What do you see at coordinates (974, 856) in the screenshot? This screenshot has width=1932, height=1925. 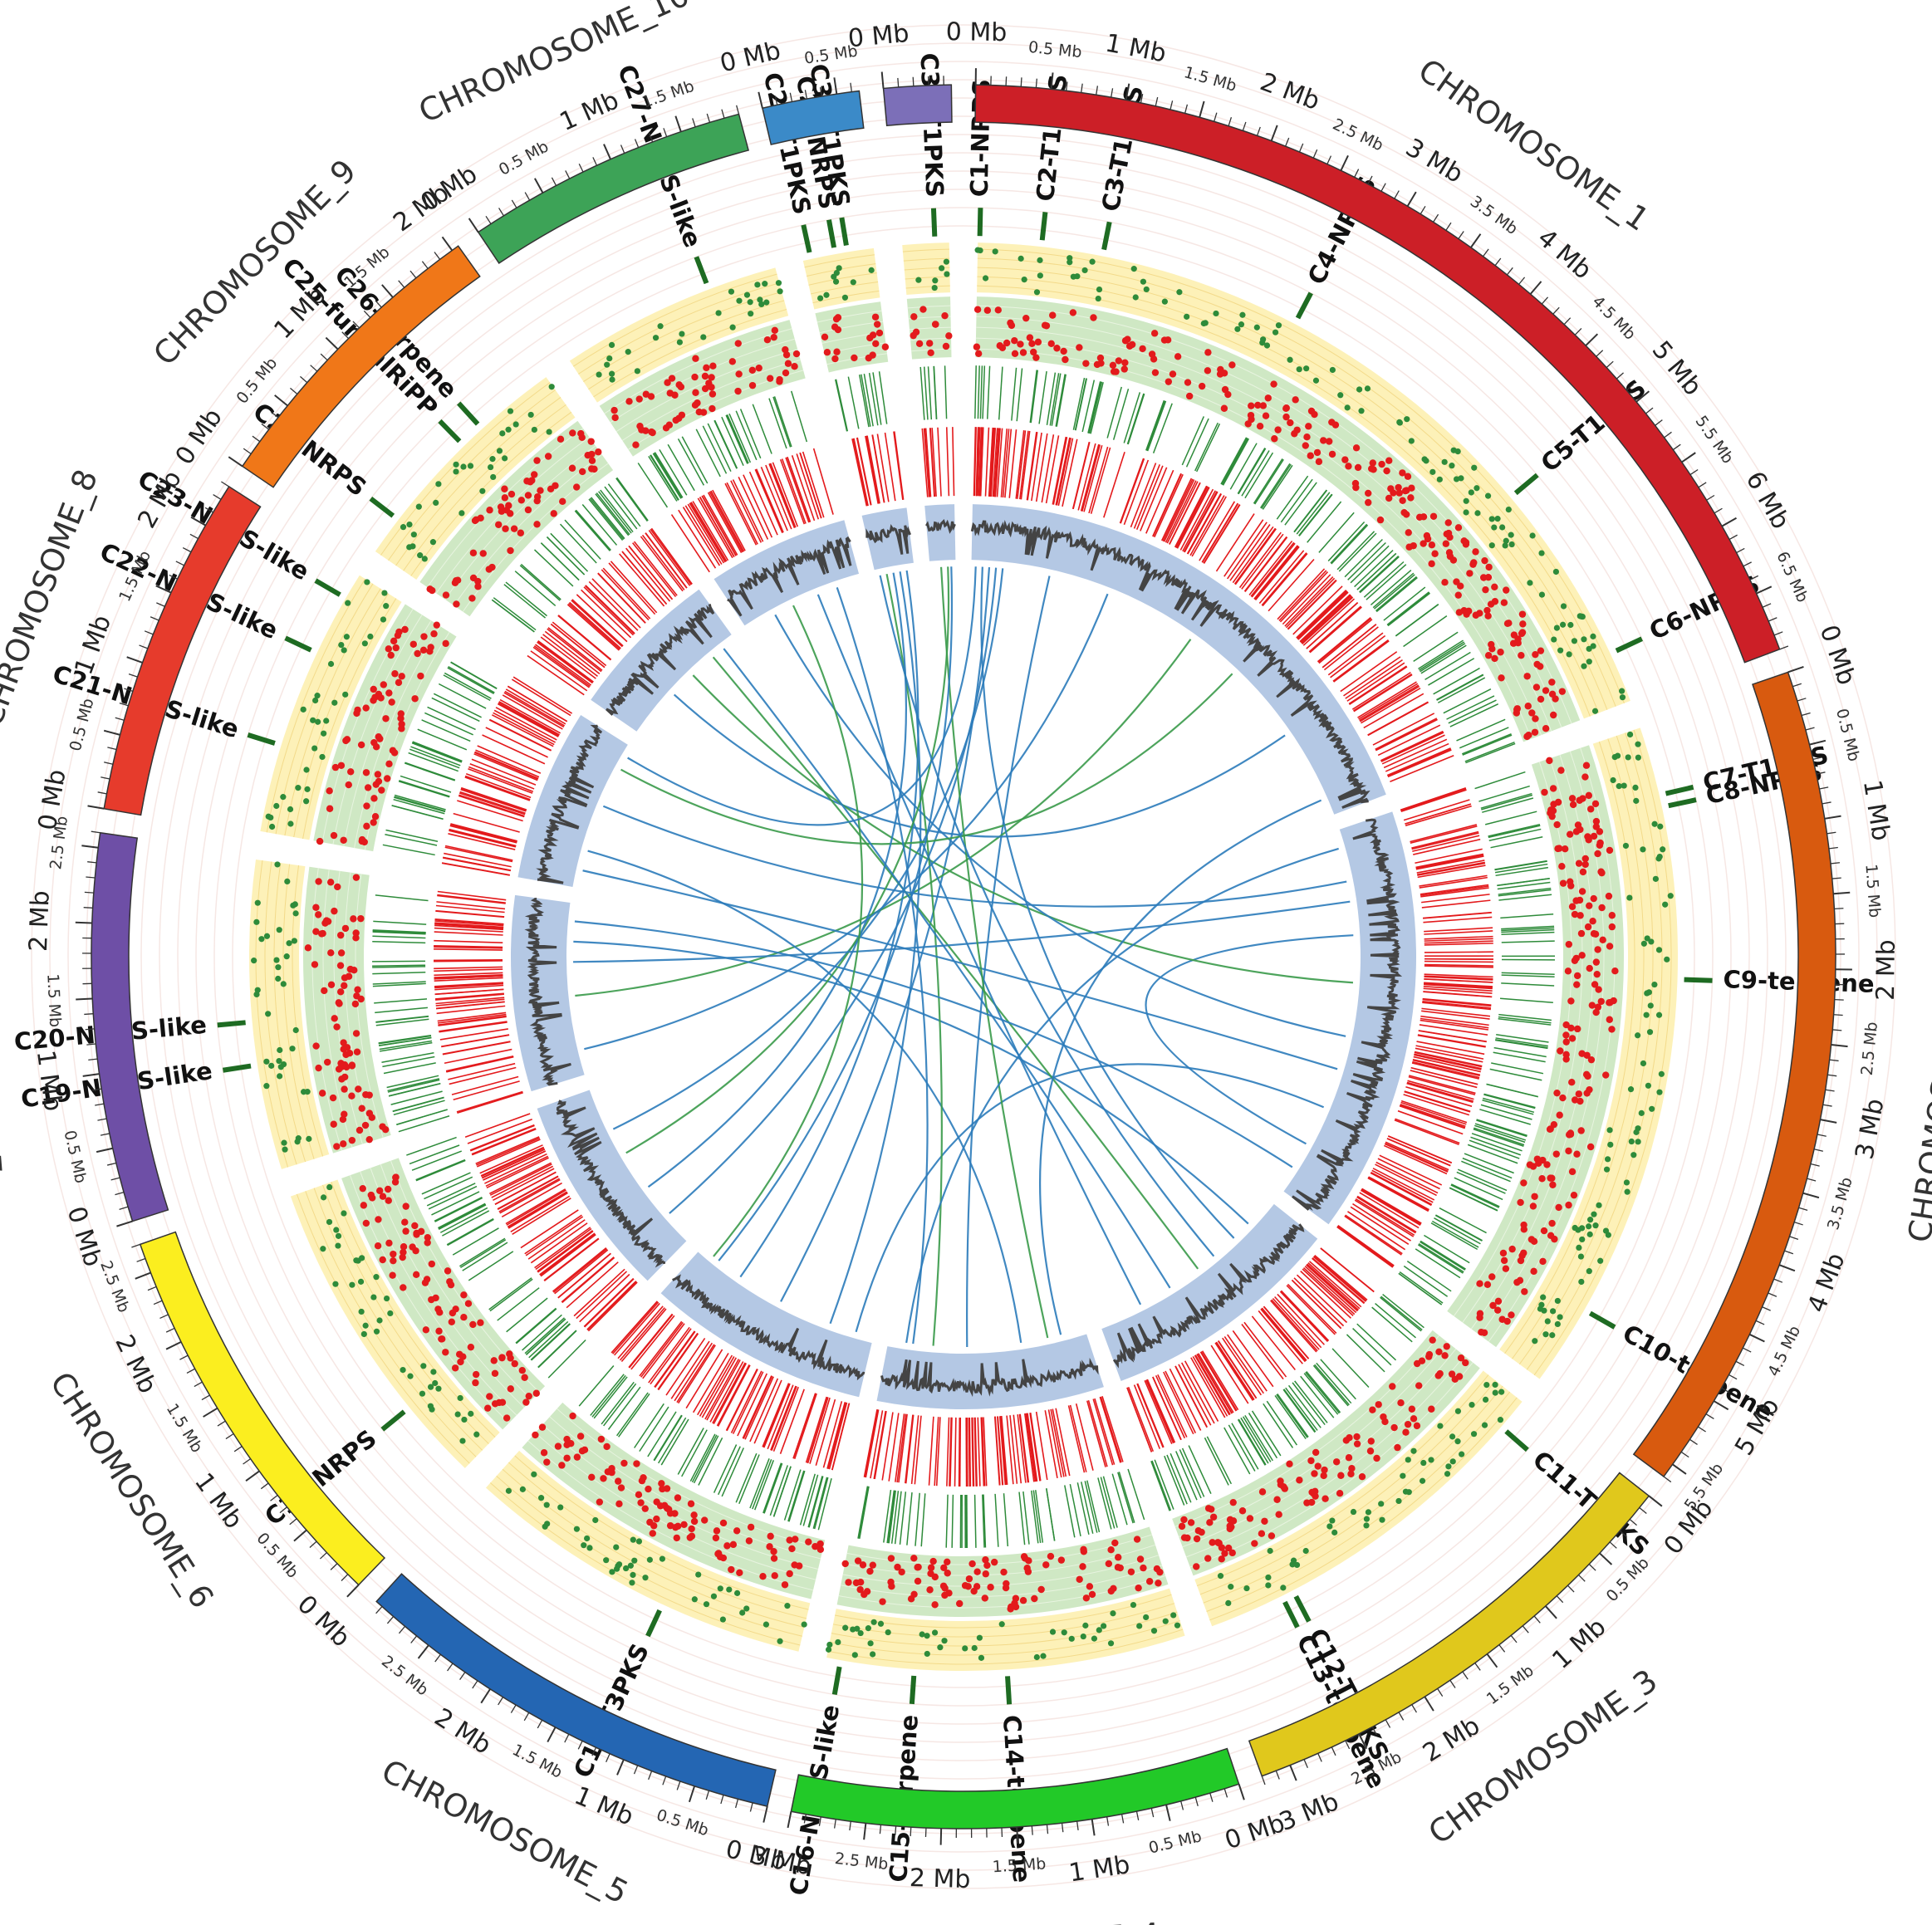 I see `synteny-link` at bounding box center [974, 856].